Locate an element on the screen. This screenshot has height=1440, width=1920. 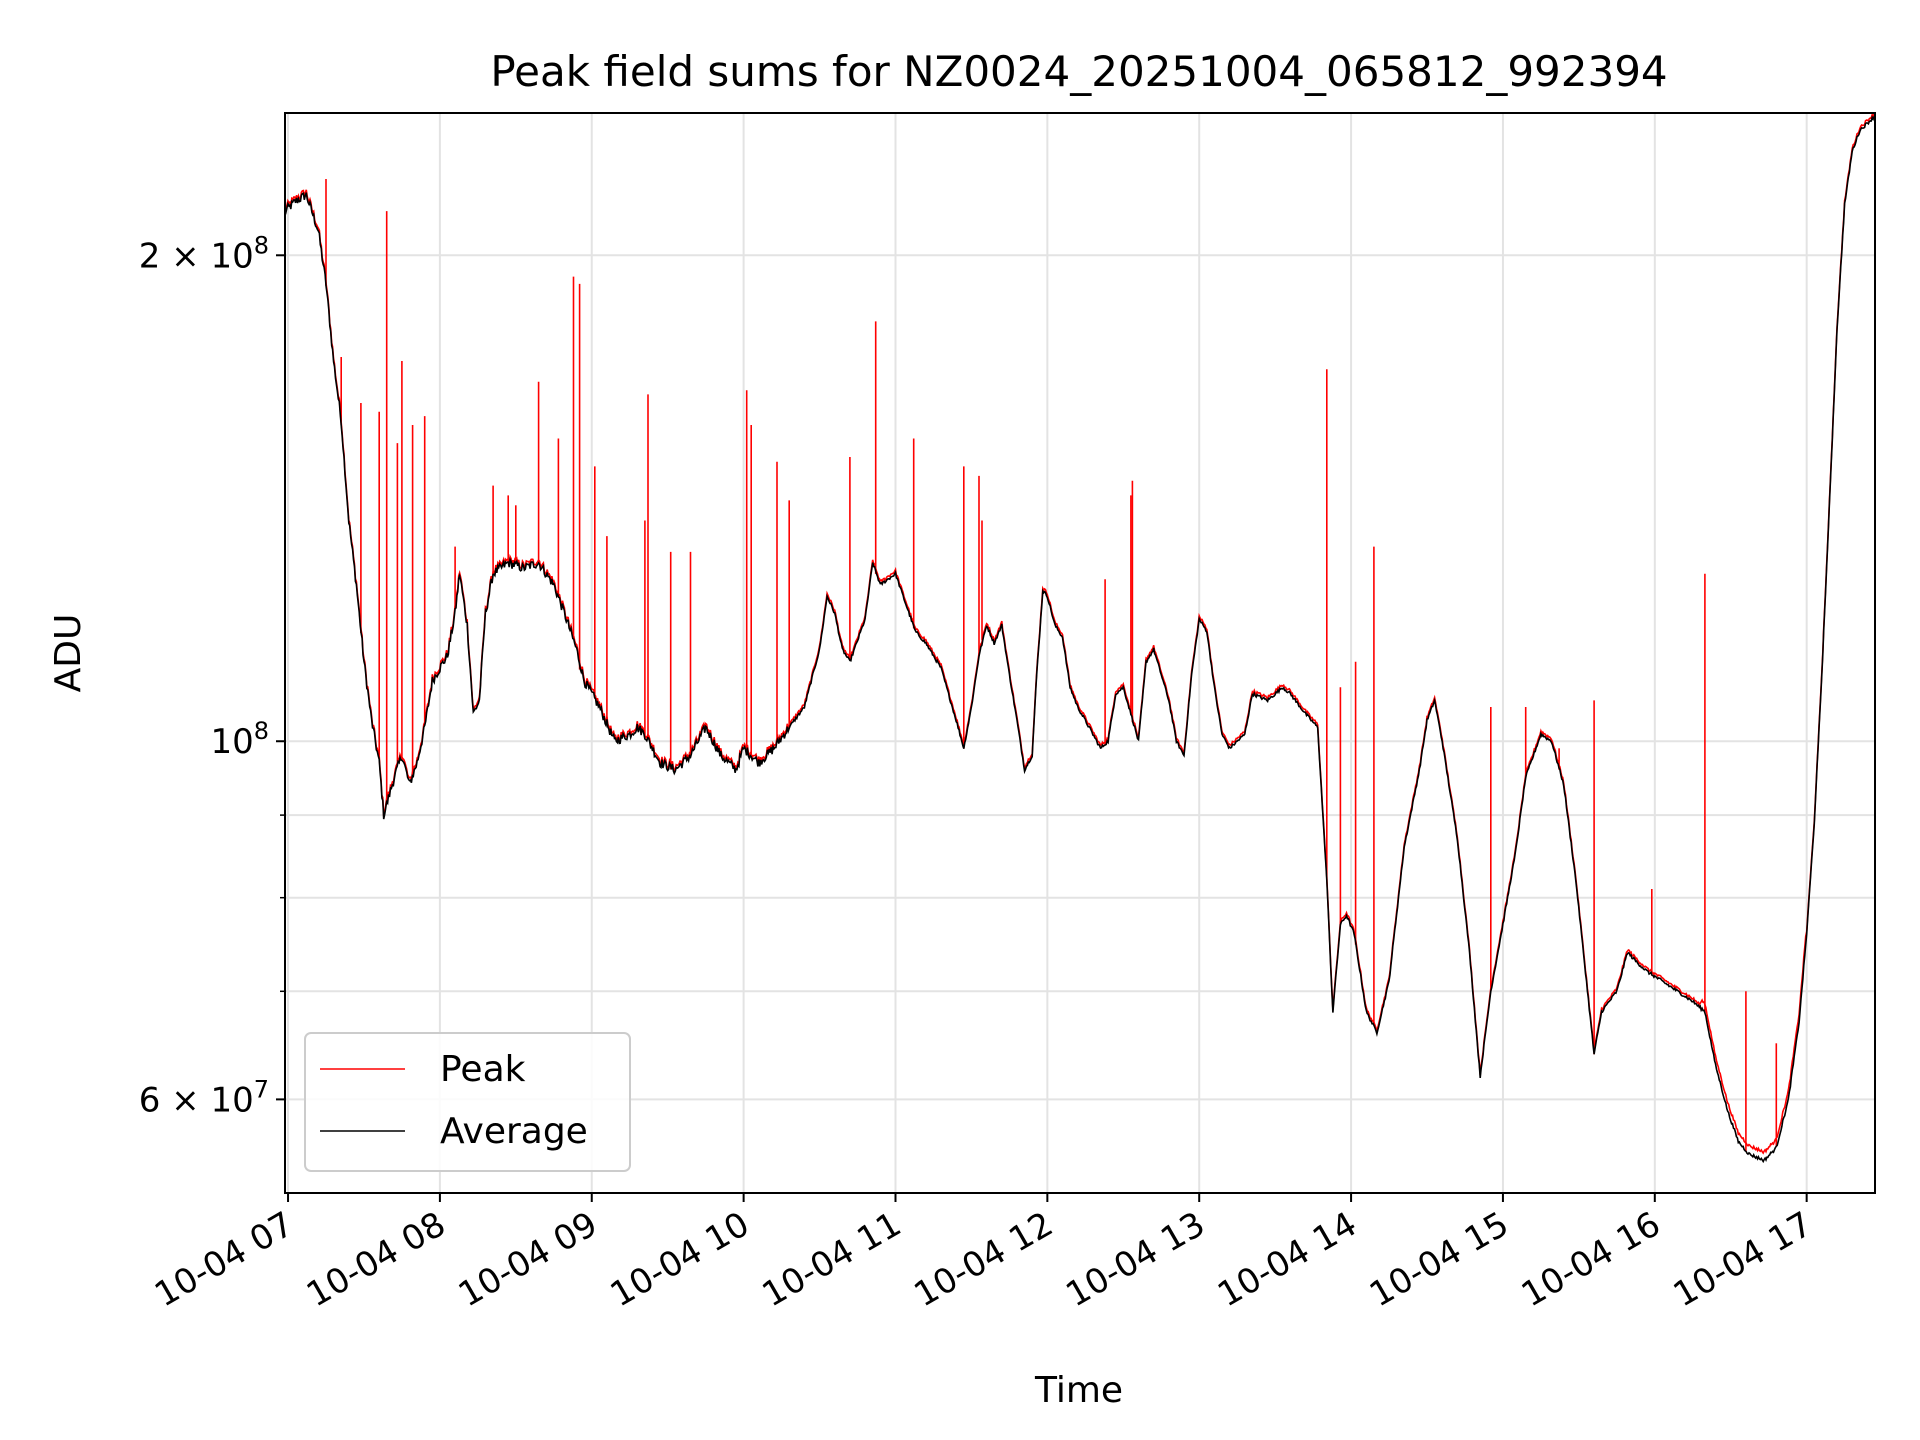
legend-box is located at coordinates (467, 1102).